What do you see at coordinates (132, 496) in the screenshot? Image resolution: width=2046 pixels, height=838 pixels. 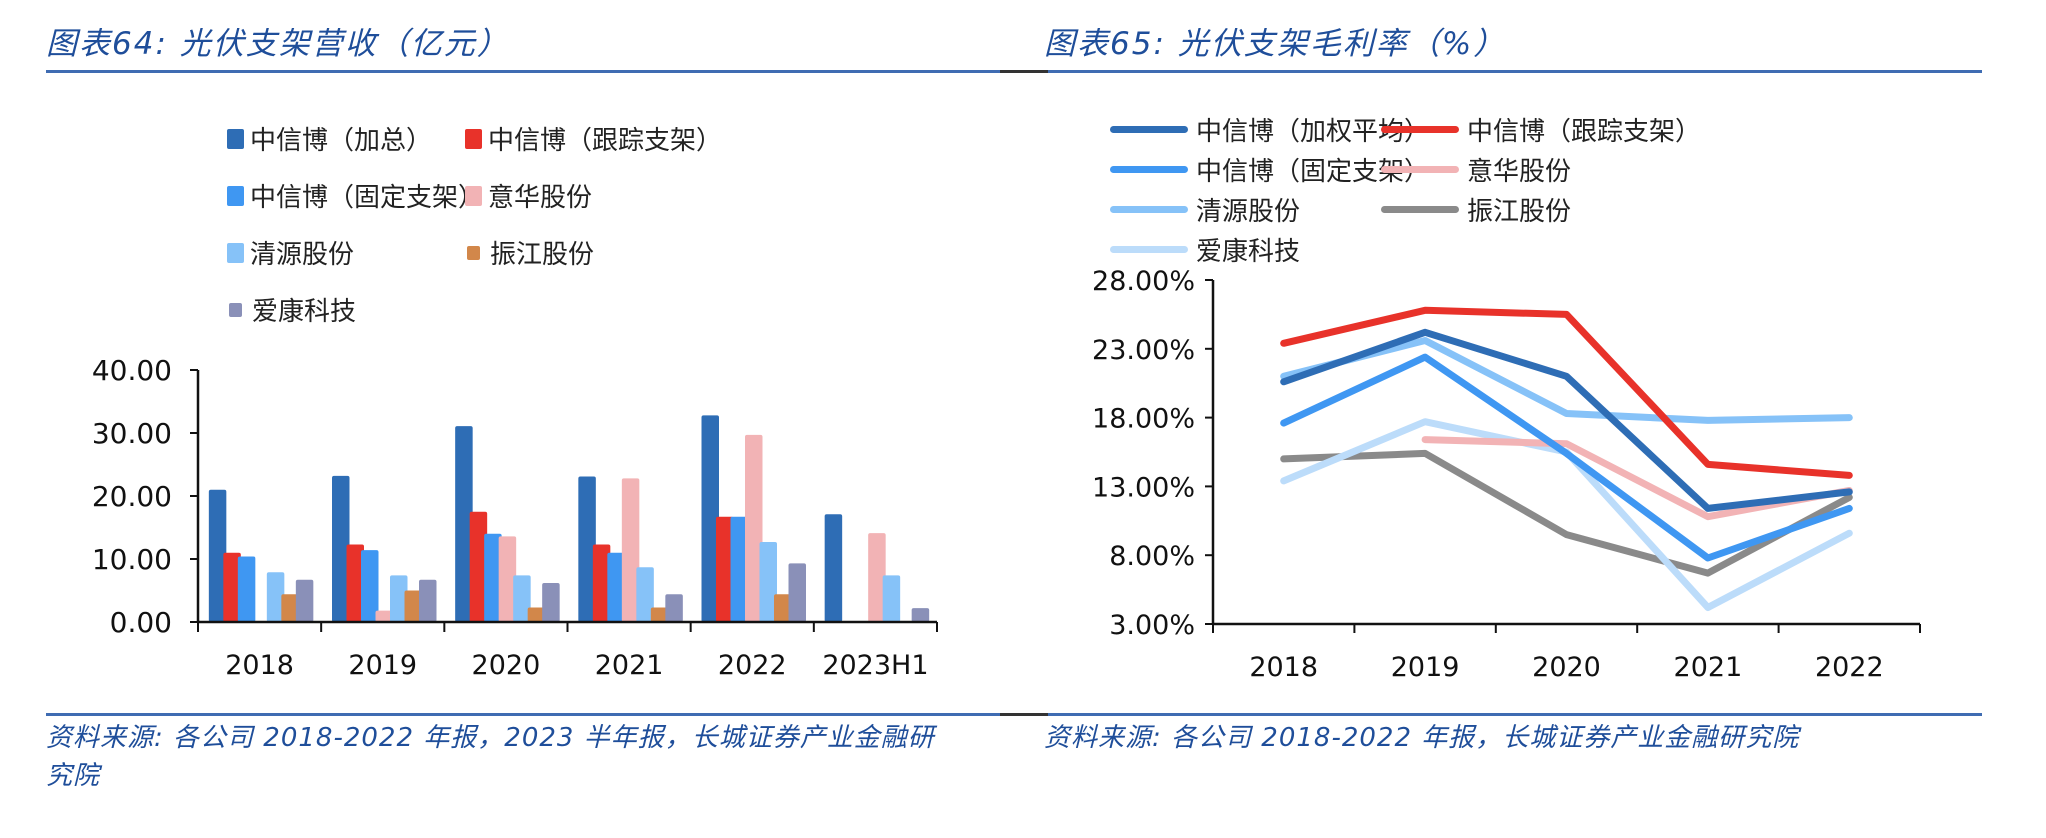 I see `y-tick-label: 20.00` at bounding box center [132, 496].